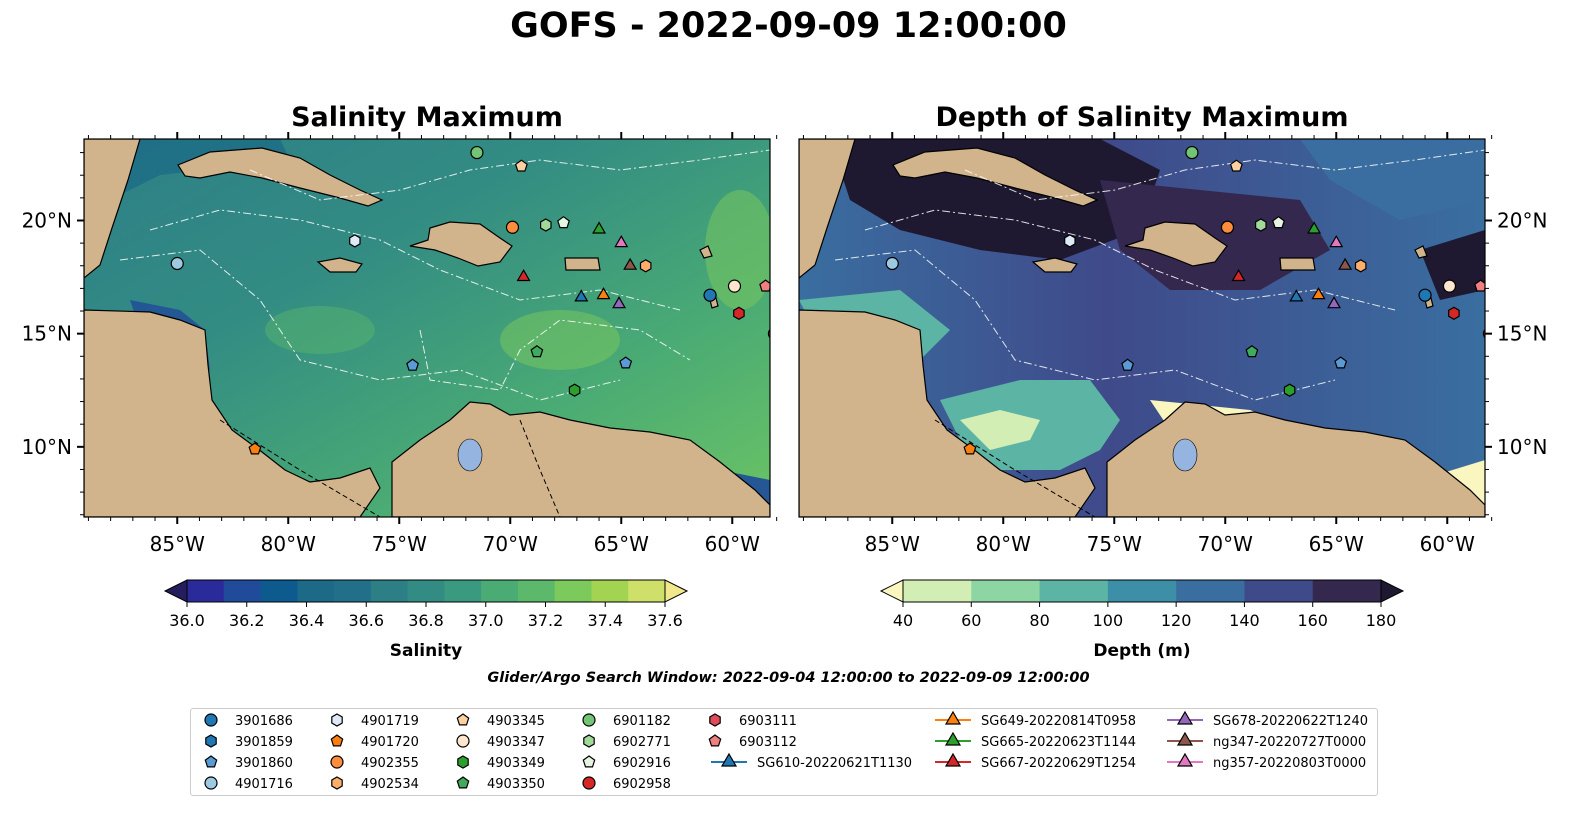  Describe the element at coordinates (1058, 721) in the screenshot. I see `legend-label: SG649-20220814T0958` at that location.